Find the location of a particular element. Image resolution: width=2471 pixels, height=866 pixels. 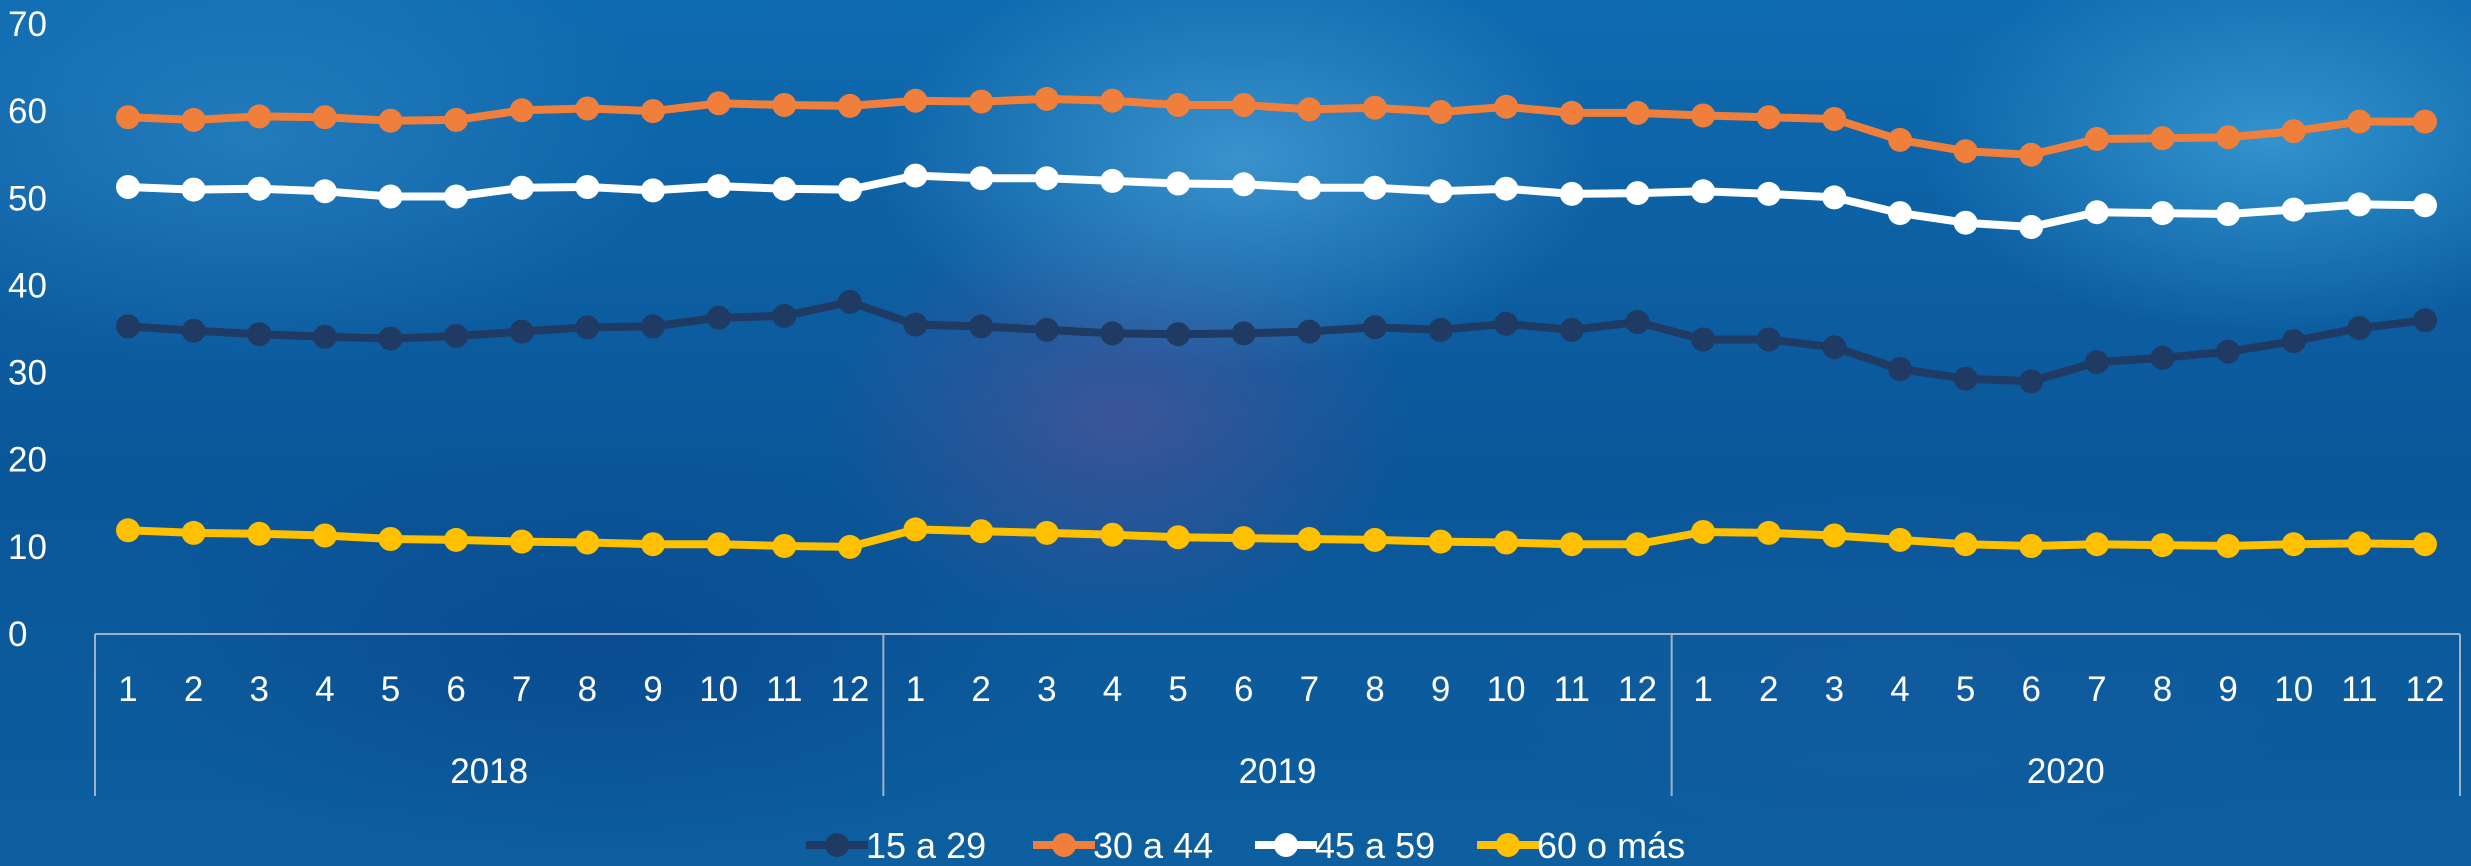

legend-item: 15 a 29 is located at coordinates (896, 845).